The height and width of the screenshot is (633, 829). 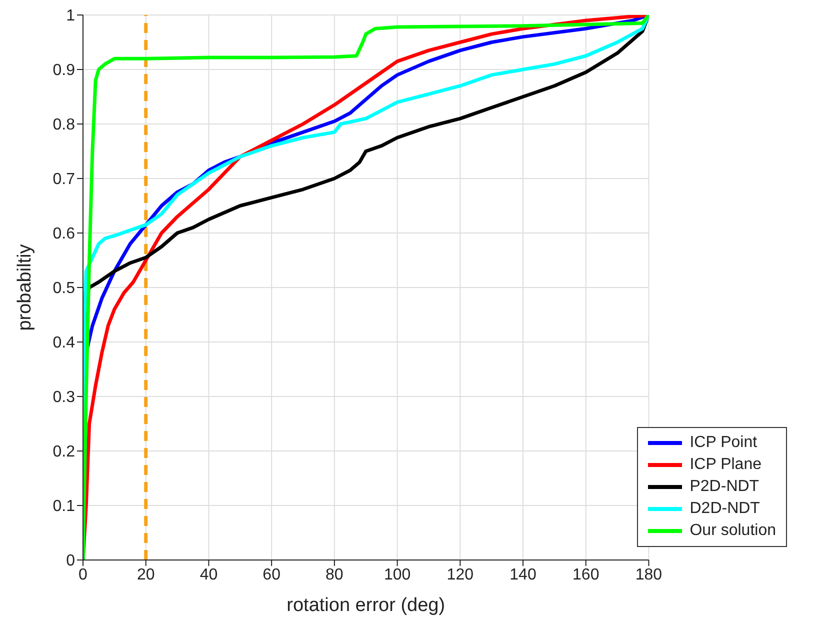 What do you see at coordinates (83, 575) in the screenshot?
I see `x-tick-label: 0` at bounding box center [83, 575].